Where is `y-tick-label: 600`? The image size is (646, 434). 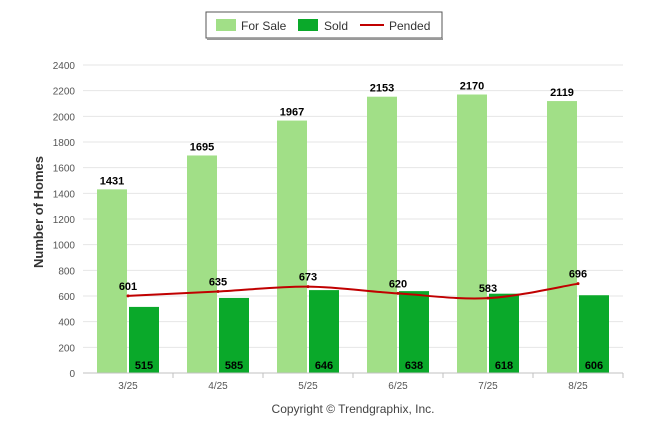 y-tick-label: 600 is located at coordinates (66, 297).